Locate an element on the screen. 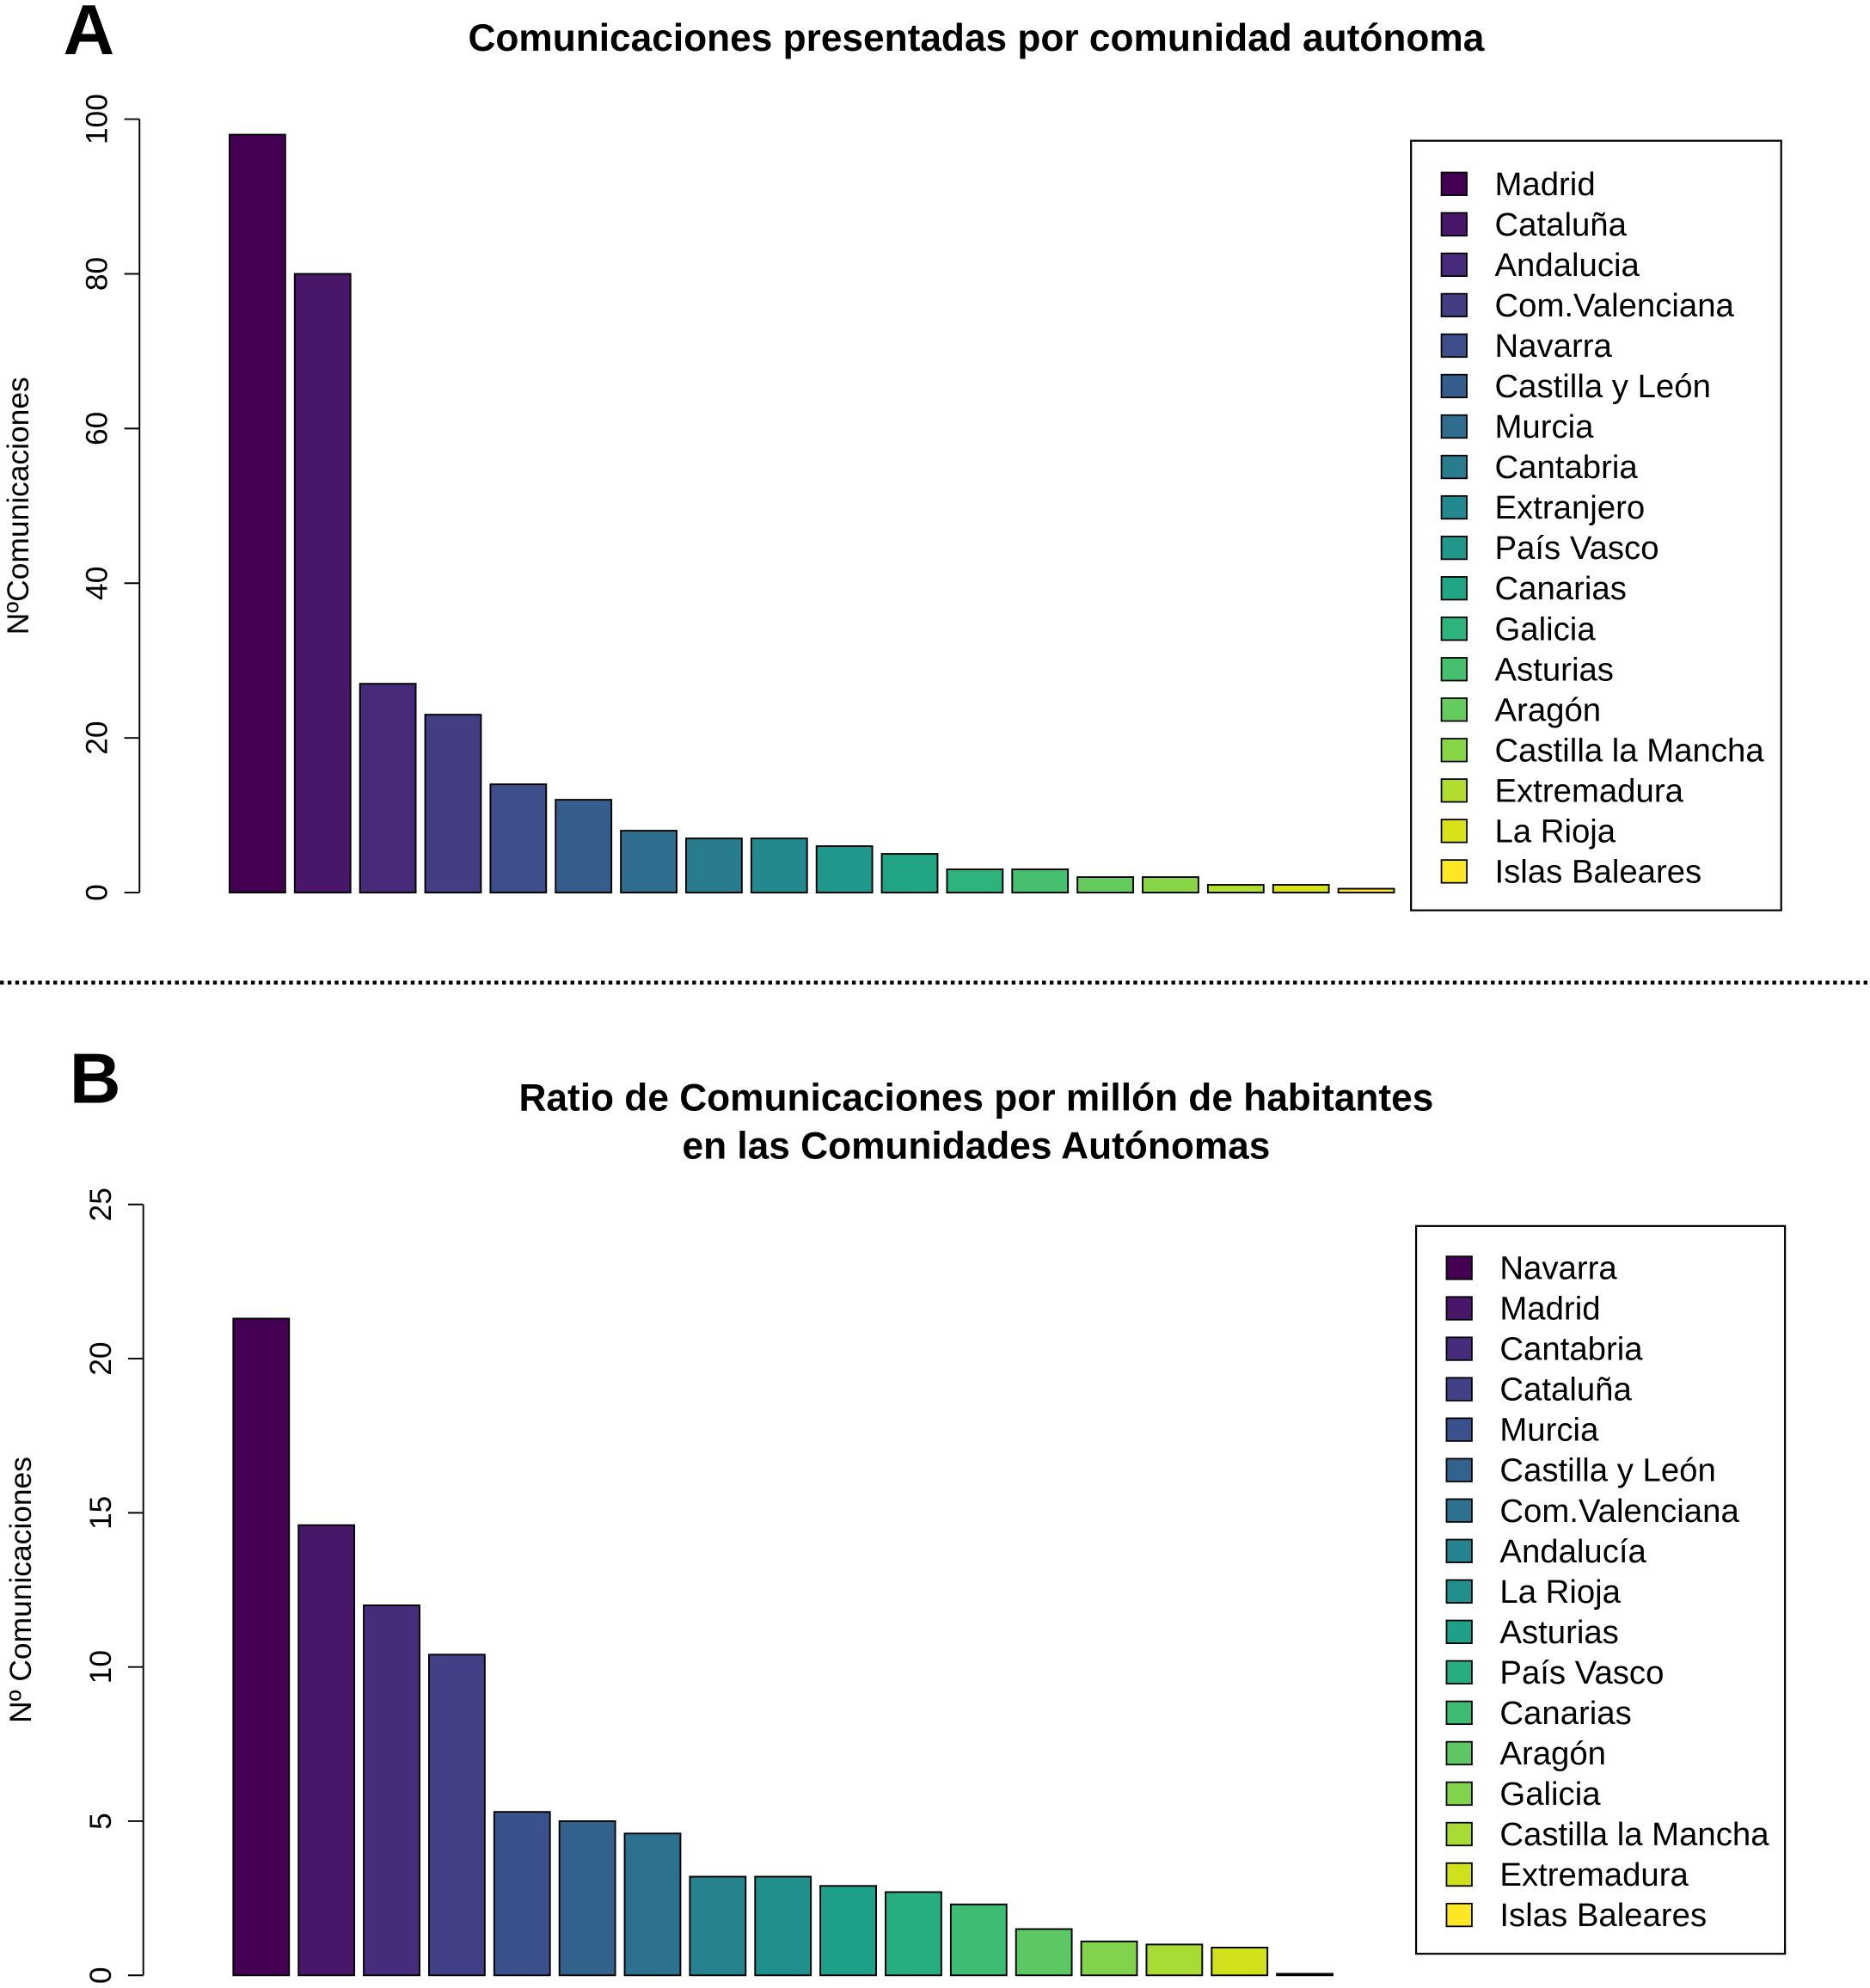 The width and height of the screenshot is (1870, 1988). legend-label: Cantabria is located at coordinates (1571, 1349).